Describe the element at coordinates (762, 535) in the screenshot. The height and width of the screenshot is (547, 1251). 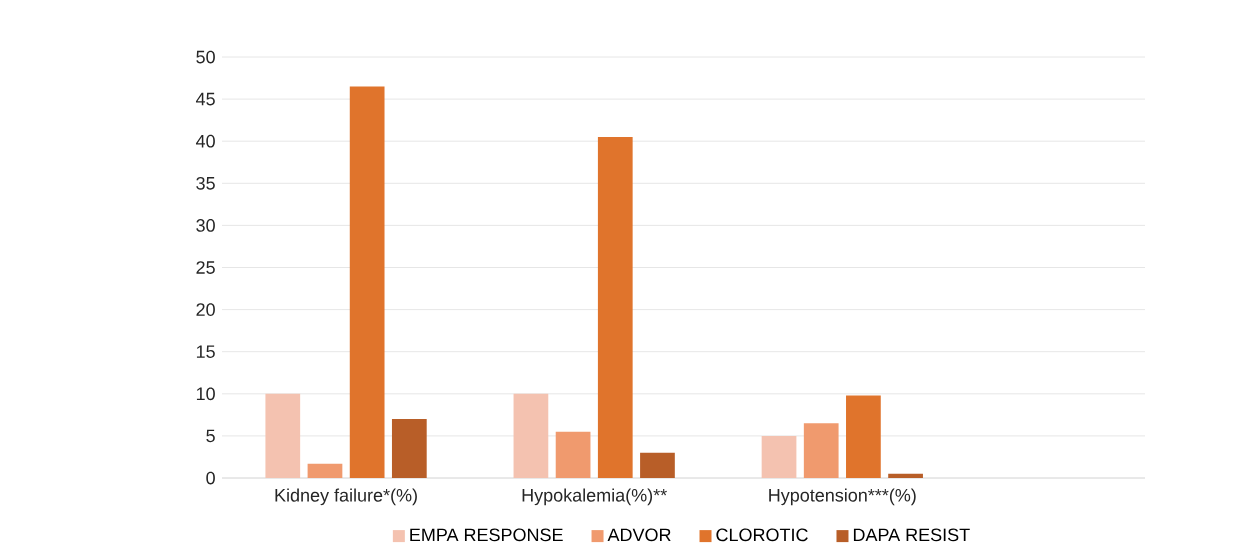
I see `legend-label: CLOROTIC` at that location.